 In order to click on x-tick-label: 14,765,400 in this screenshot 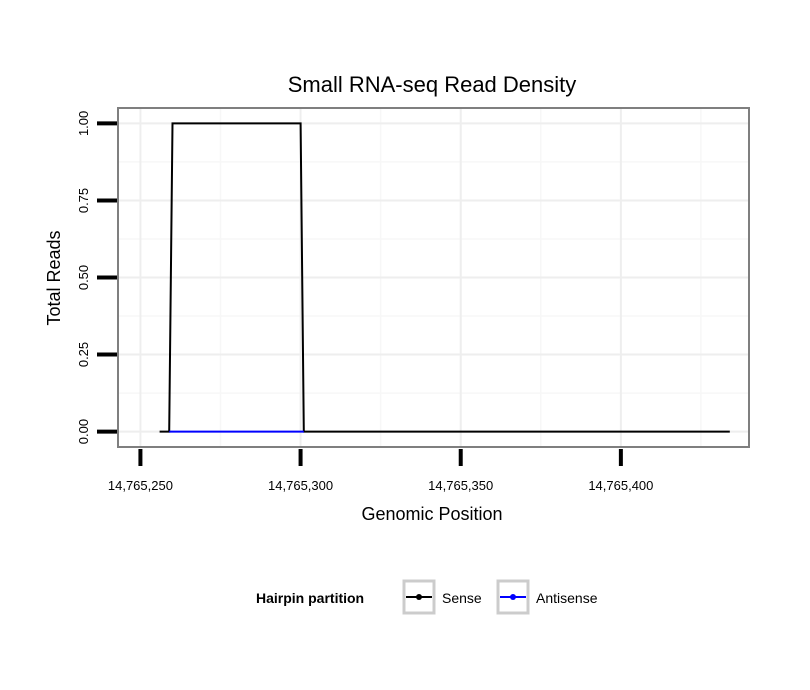, I will do `click(620, 485)`.